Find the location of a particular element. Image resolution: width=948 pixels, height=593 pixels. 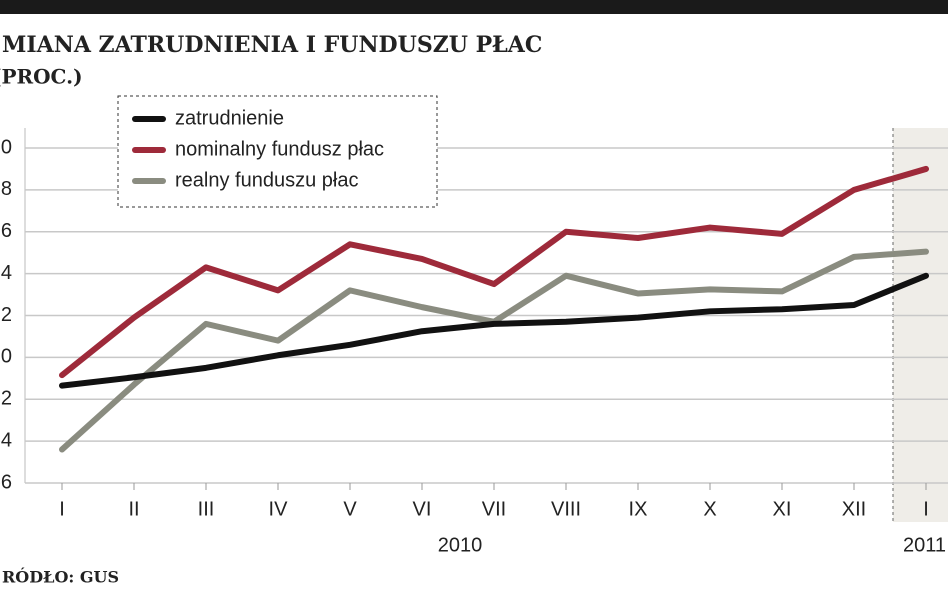

x-tick-label: VIII is located at coordinates (566, 509).